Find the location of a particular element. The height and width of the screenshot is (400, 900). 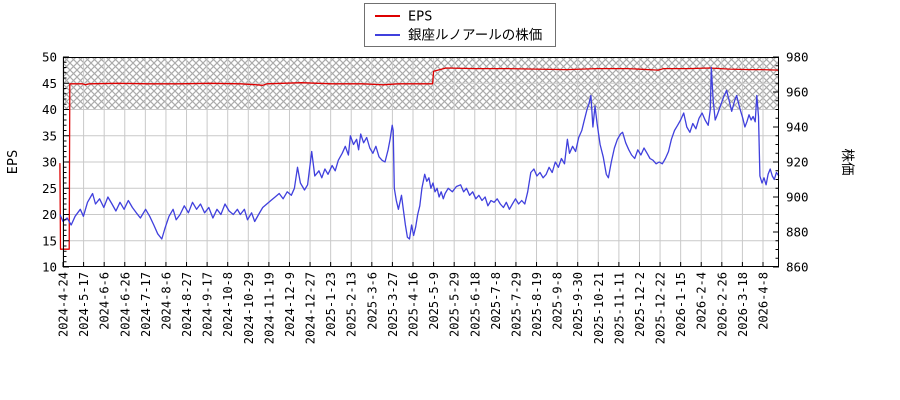

legend-box is located at coordinates (460, 25).